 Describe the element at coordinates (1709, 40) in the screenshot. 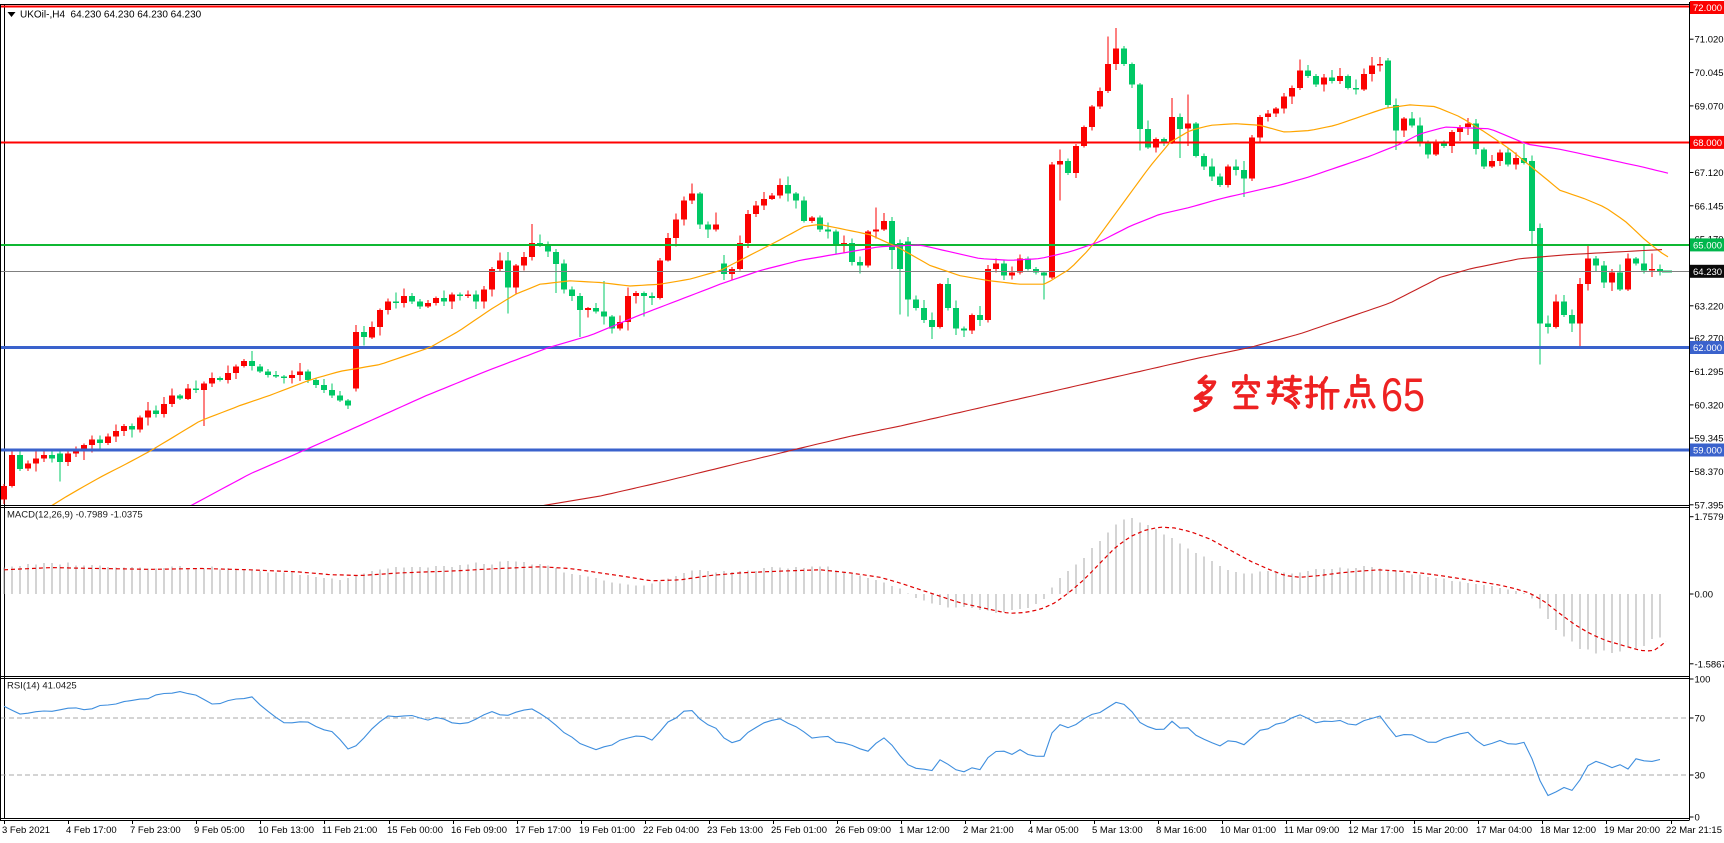

I see `svg-text: 71.020` at that location.